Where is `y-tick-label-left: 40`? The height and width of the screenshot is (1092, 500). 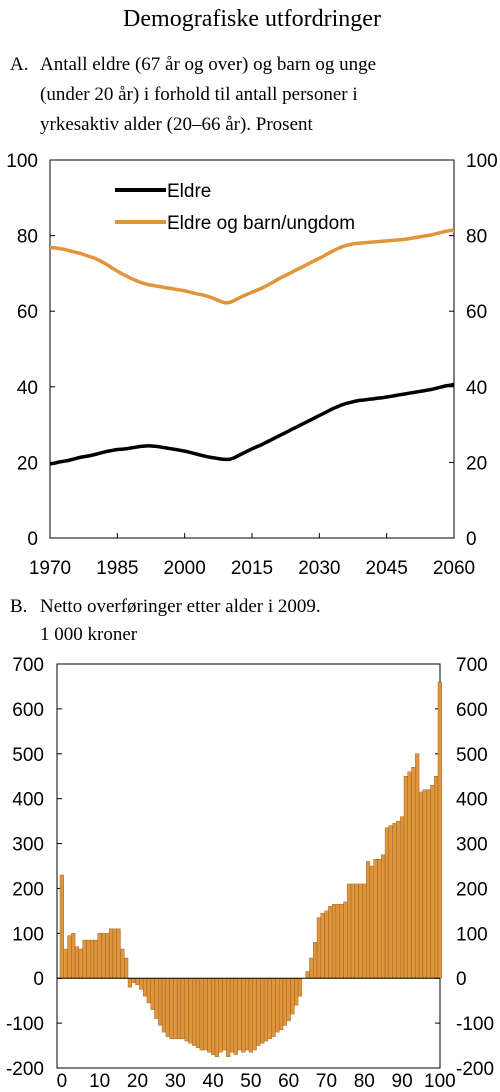
y-tick-label-left: 40 is located at coordinates (27, 388).